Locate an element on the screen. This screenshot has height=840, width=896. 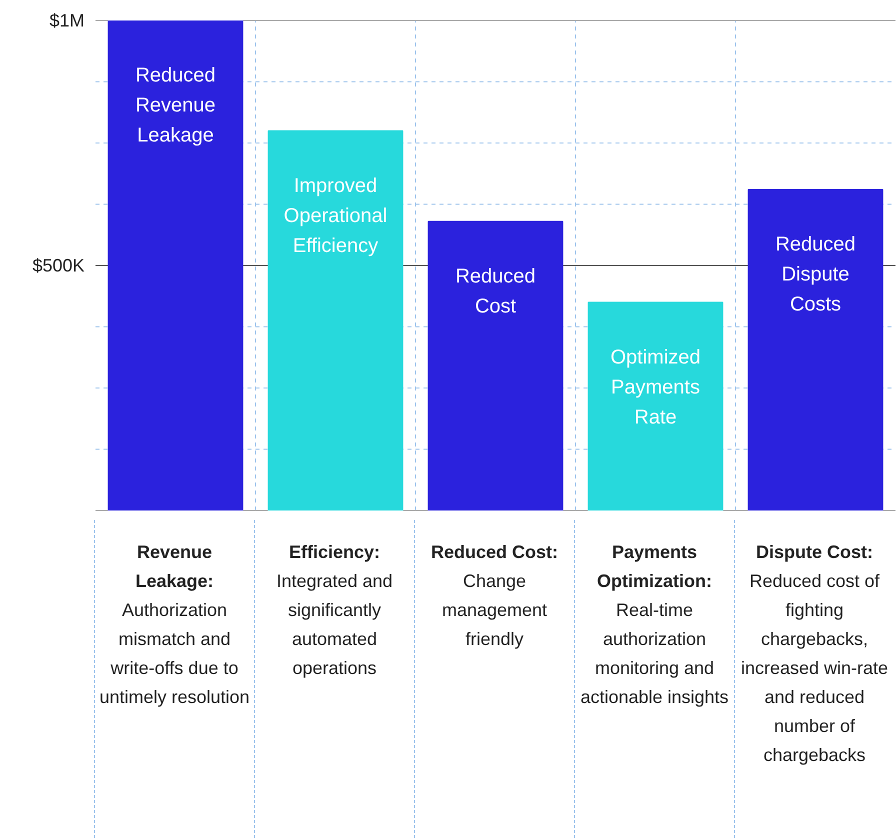
text: Reduced Cost: is located at coordinates (494, 552).